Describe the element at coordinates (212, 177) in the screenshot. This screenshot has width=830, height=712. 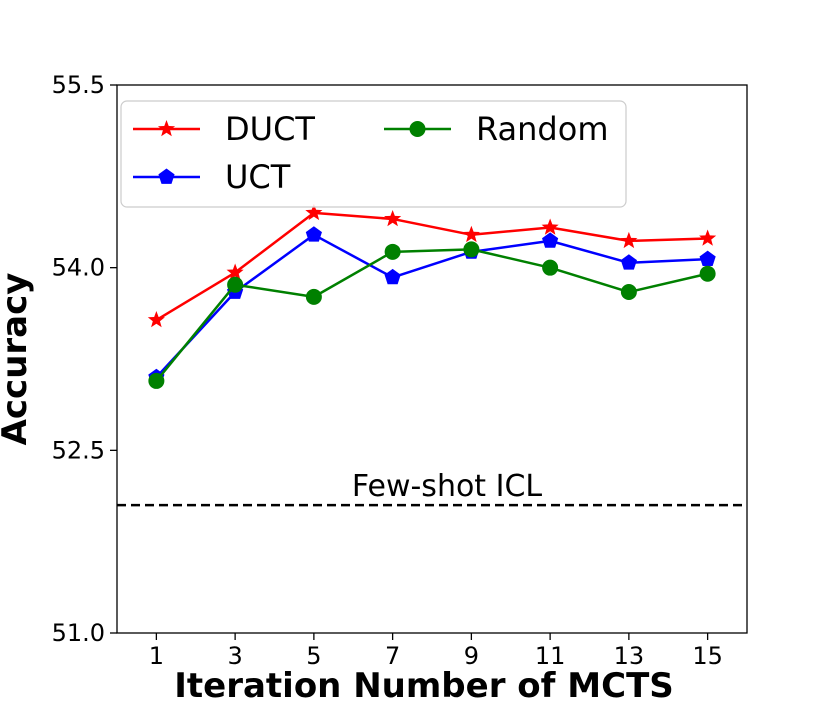
I see `legend-entry-uct: UCT` at that location.